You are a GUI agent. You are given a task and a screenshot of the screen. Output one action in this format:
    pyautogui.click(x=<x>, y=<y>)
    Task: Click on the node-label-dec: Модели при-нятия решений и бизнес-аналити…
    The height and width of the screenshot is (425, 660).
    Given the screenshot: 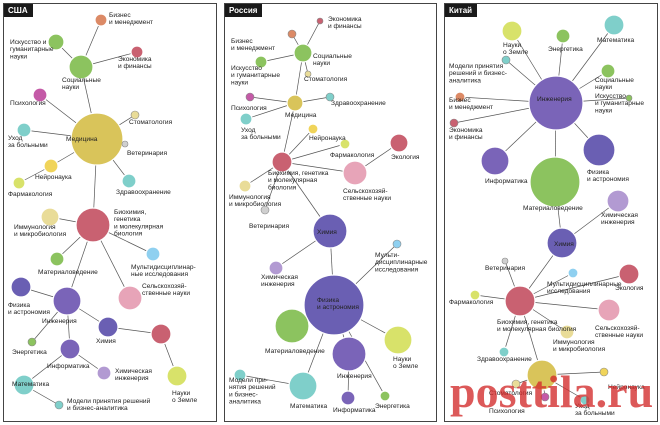 What is the action you would take?
    pyautogui.click(x=252, y=391)
    